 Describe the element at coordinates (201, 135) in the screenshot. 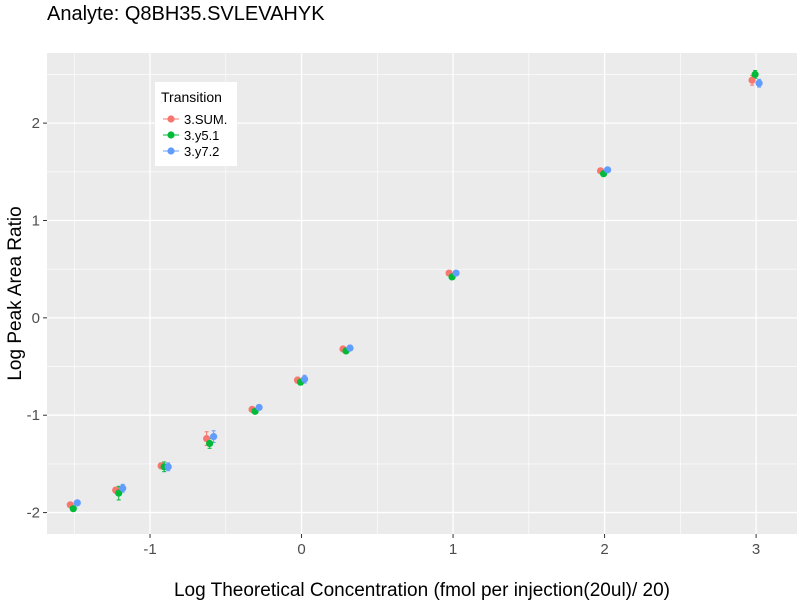

I see `legend-label: 3.y5.1` at that location.